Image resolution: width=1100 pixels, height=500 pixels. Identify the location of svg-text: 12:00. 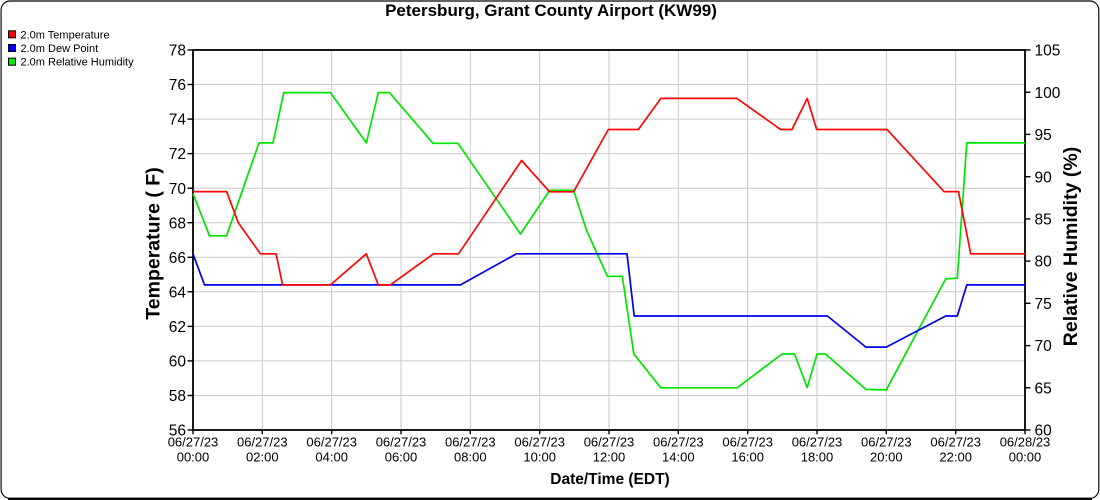
(609, 457).